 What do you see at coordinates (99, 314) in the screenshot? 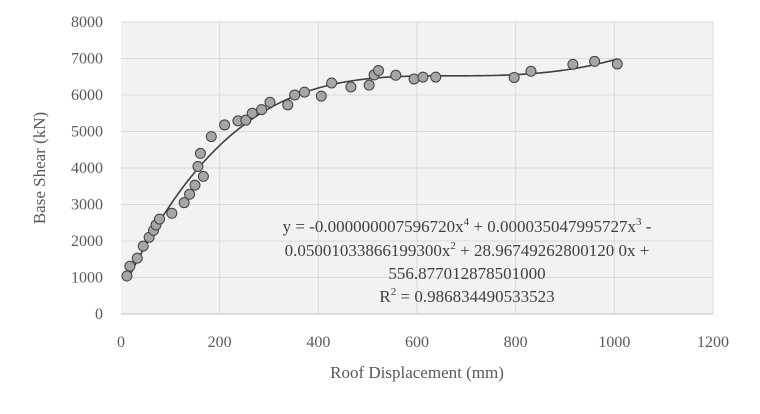
I see `y-tick-label: 0` at bounding box center [99, 314].